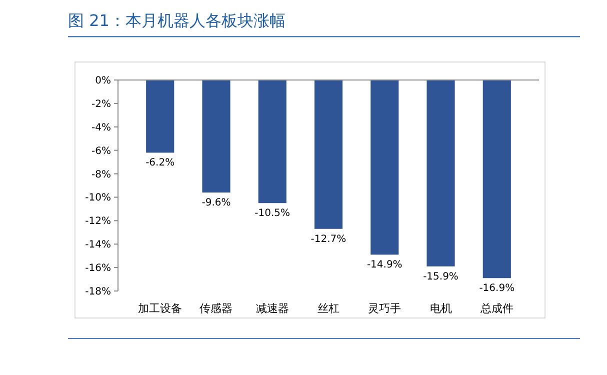 The image size is (607, 375). I want to click on x-tick-label: 总成件, so click(496, 308).